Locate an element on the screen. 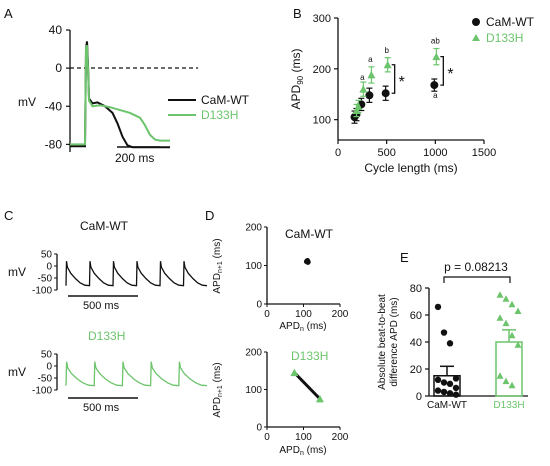  legend-label-d133h: D133H is located at coordinates (219, 115).